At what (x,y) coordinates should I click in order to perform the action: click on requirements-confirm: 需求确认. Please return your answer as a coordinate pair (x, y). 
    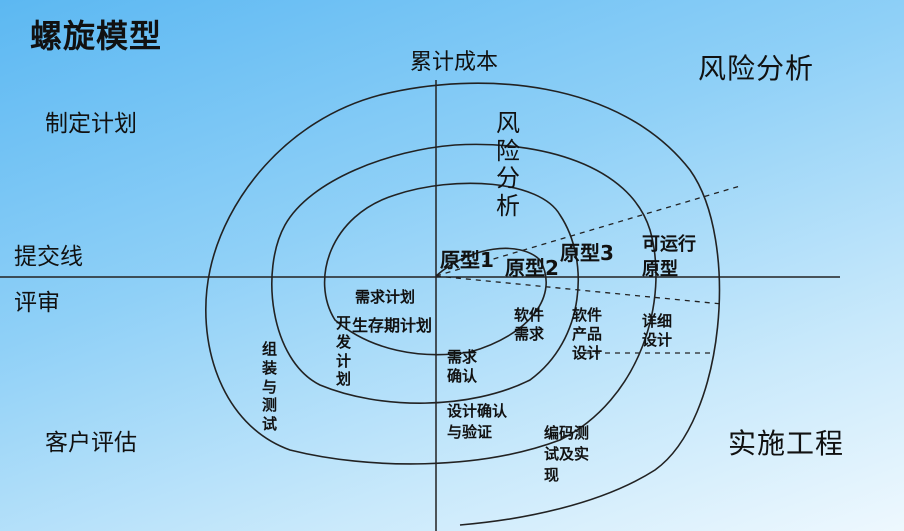
    Looking at the image, I should click on (462, 366).